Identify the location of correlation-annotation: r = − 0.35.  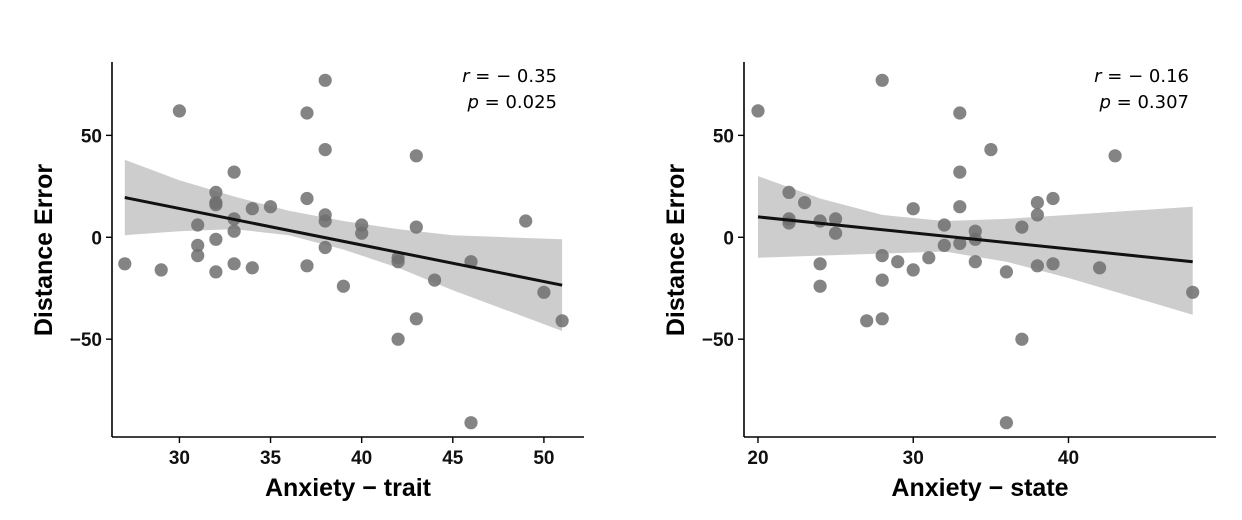
(509, 76).